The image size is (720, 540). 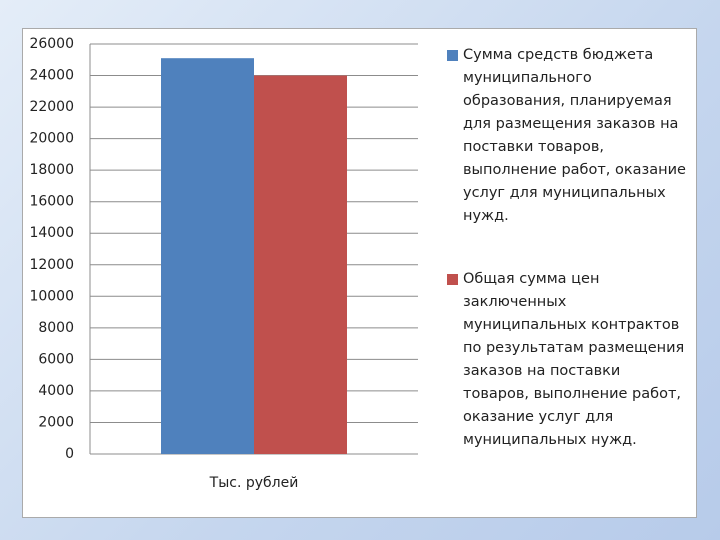 I want to click on y-tick-label: 18000, so click(x=51, y=170).